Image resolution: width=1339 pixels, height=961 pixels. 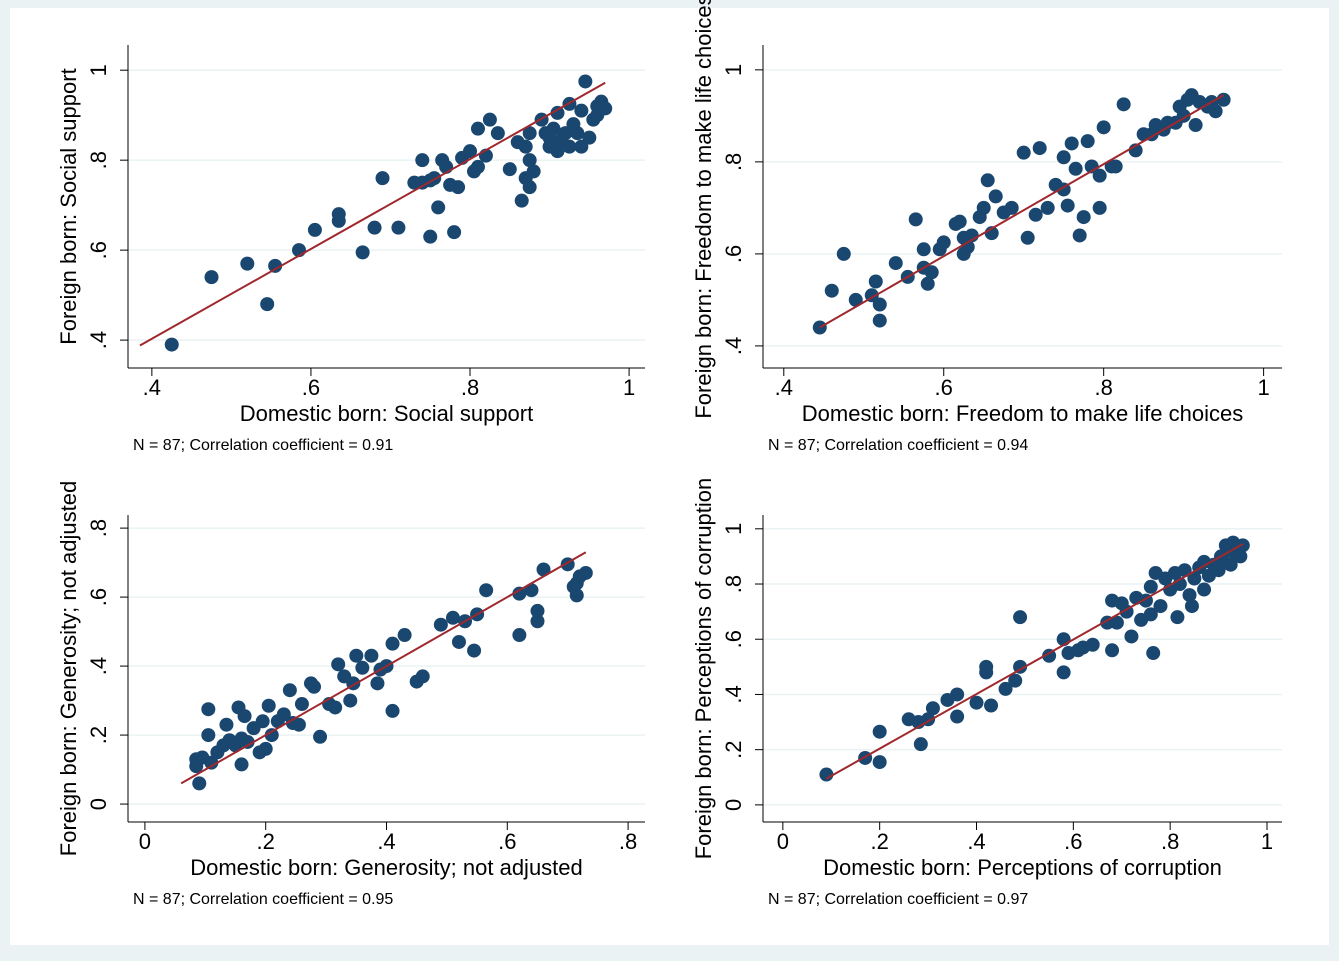 What do you see at coordinates (263, 899) in the screenshot?
I see `note: N = 87; Correlation coefficient = 0.95` at bounding box center [263, 899].